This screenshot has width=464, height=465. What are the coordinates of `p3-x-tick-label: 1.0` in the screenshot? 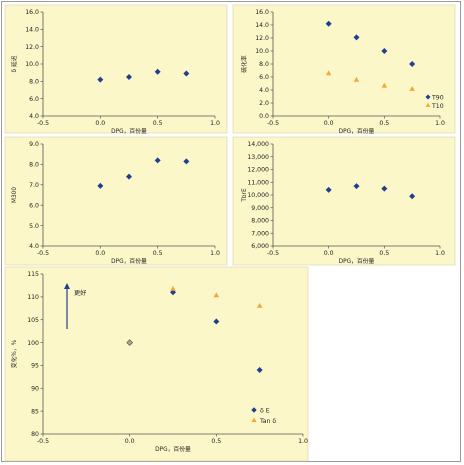 It's located at (215, 253).